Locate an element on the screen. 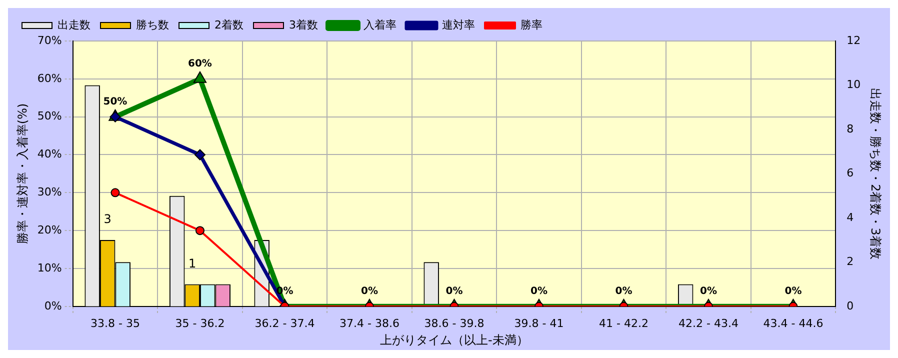 This screenshot has width=898, height=358. y2-tick-label: 12 is located at coordinates (853, 40).